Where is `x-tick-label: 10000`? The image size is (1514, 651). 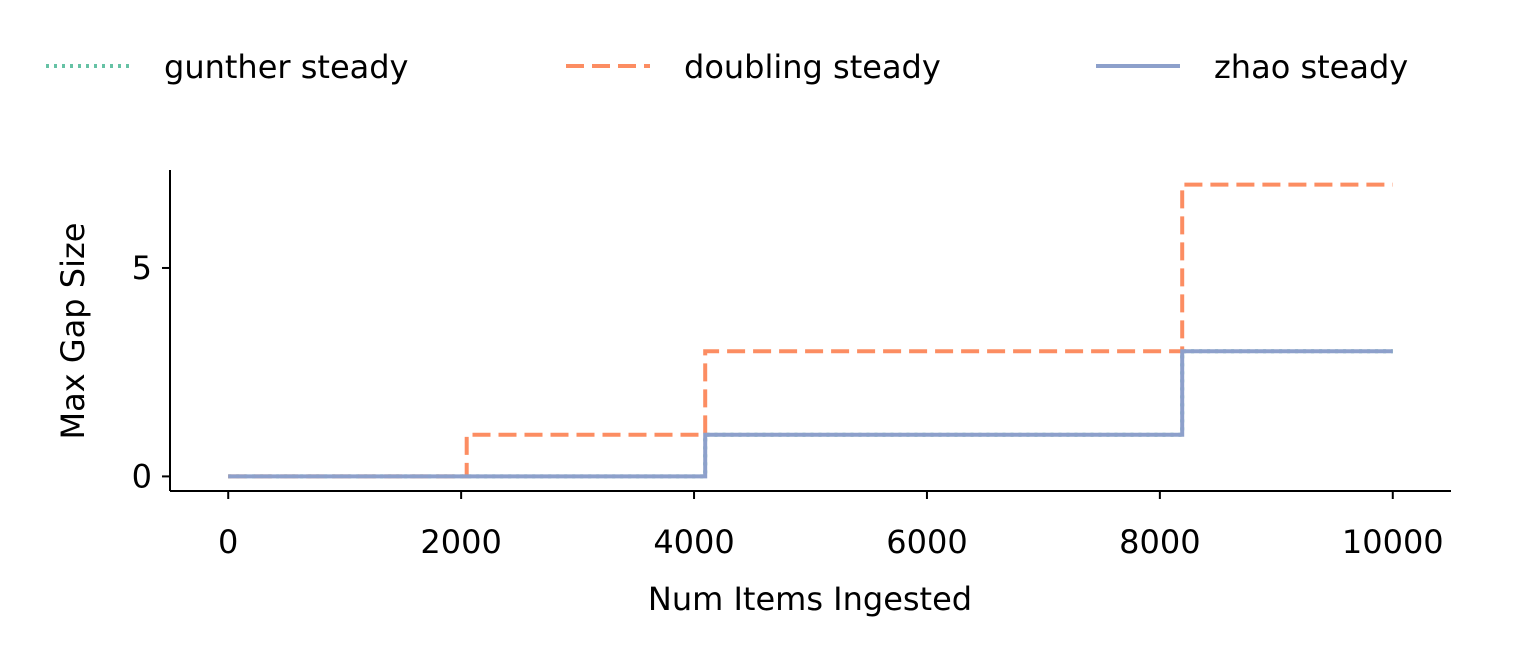
x-tick-label: 10000 is located at coordinates (1393, 542).